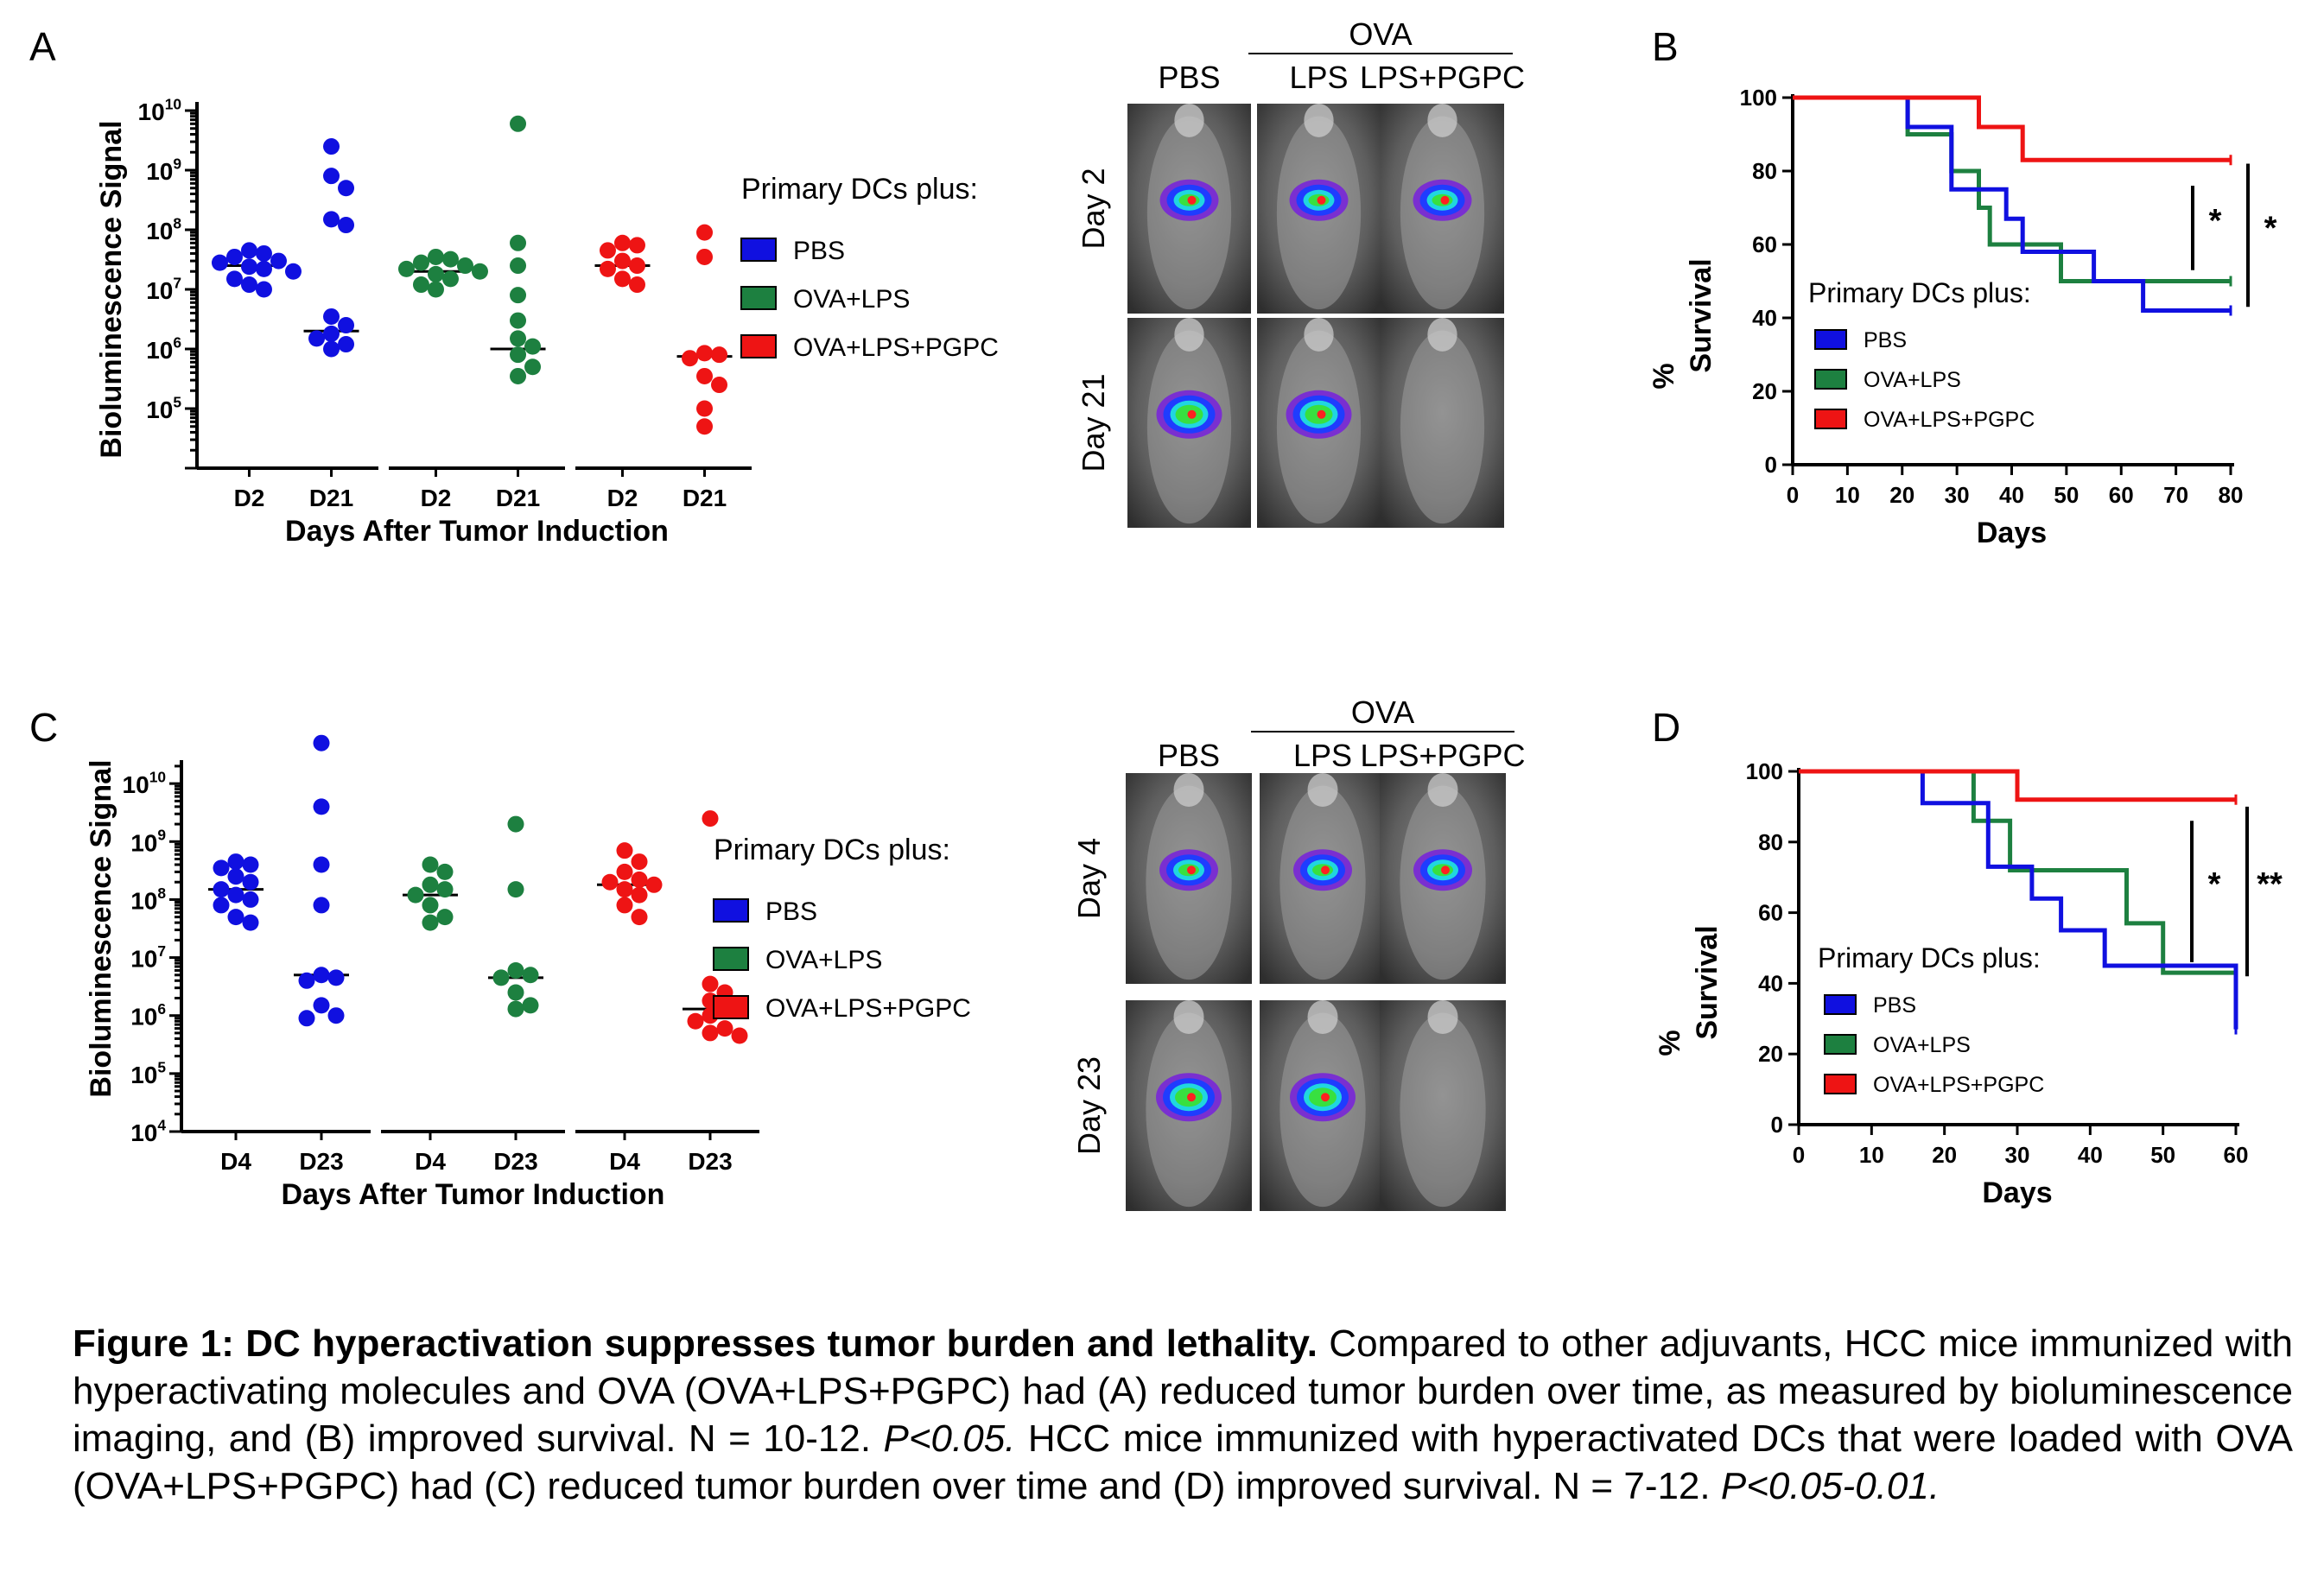  I want to click on imaging-grid-a: OVA PBS LPS LPS+PGPC Day 2 Day 21, so click(1300, 272).